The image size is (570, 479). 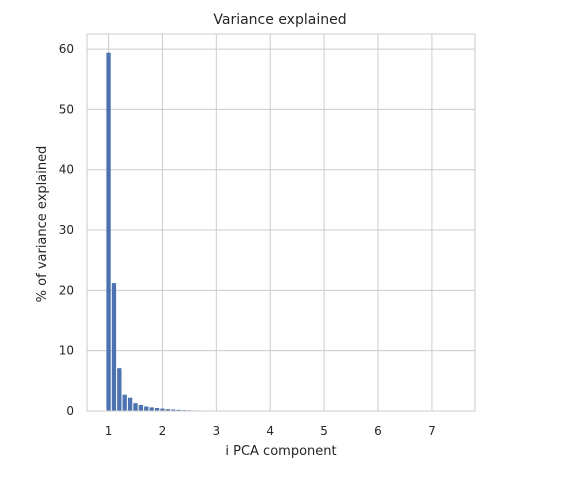 What do you see at coordinates (66, 230) in the screenshot?
I see `y-tick-label: 30` at bounding box center [66, 230].